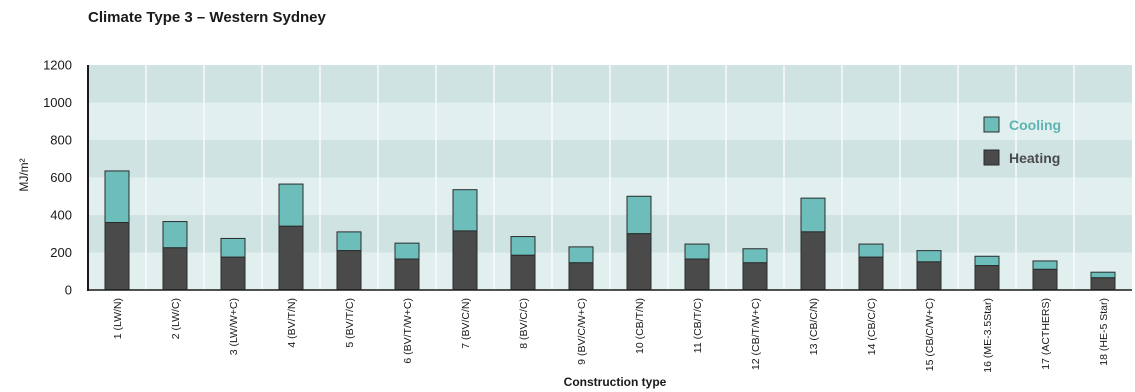 The image size is (1135, 392). I want to click on category-label: 12 (CB/T/W+C), so click(756, 334).